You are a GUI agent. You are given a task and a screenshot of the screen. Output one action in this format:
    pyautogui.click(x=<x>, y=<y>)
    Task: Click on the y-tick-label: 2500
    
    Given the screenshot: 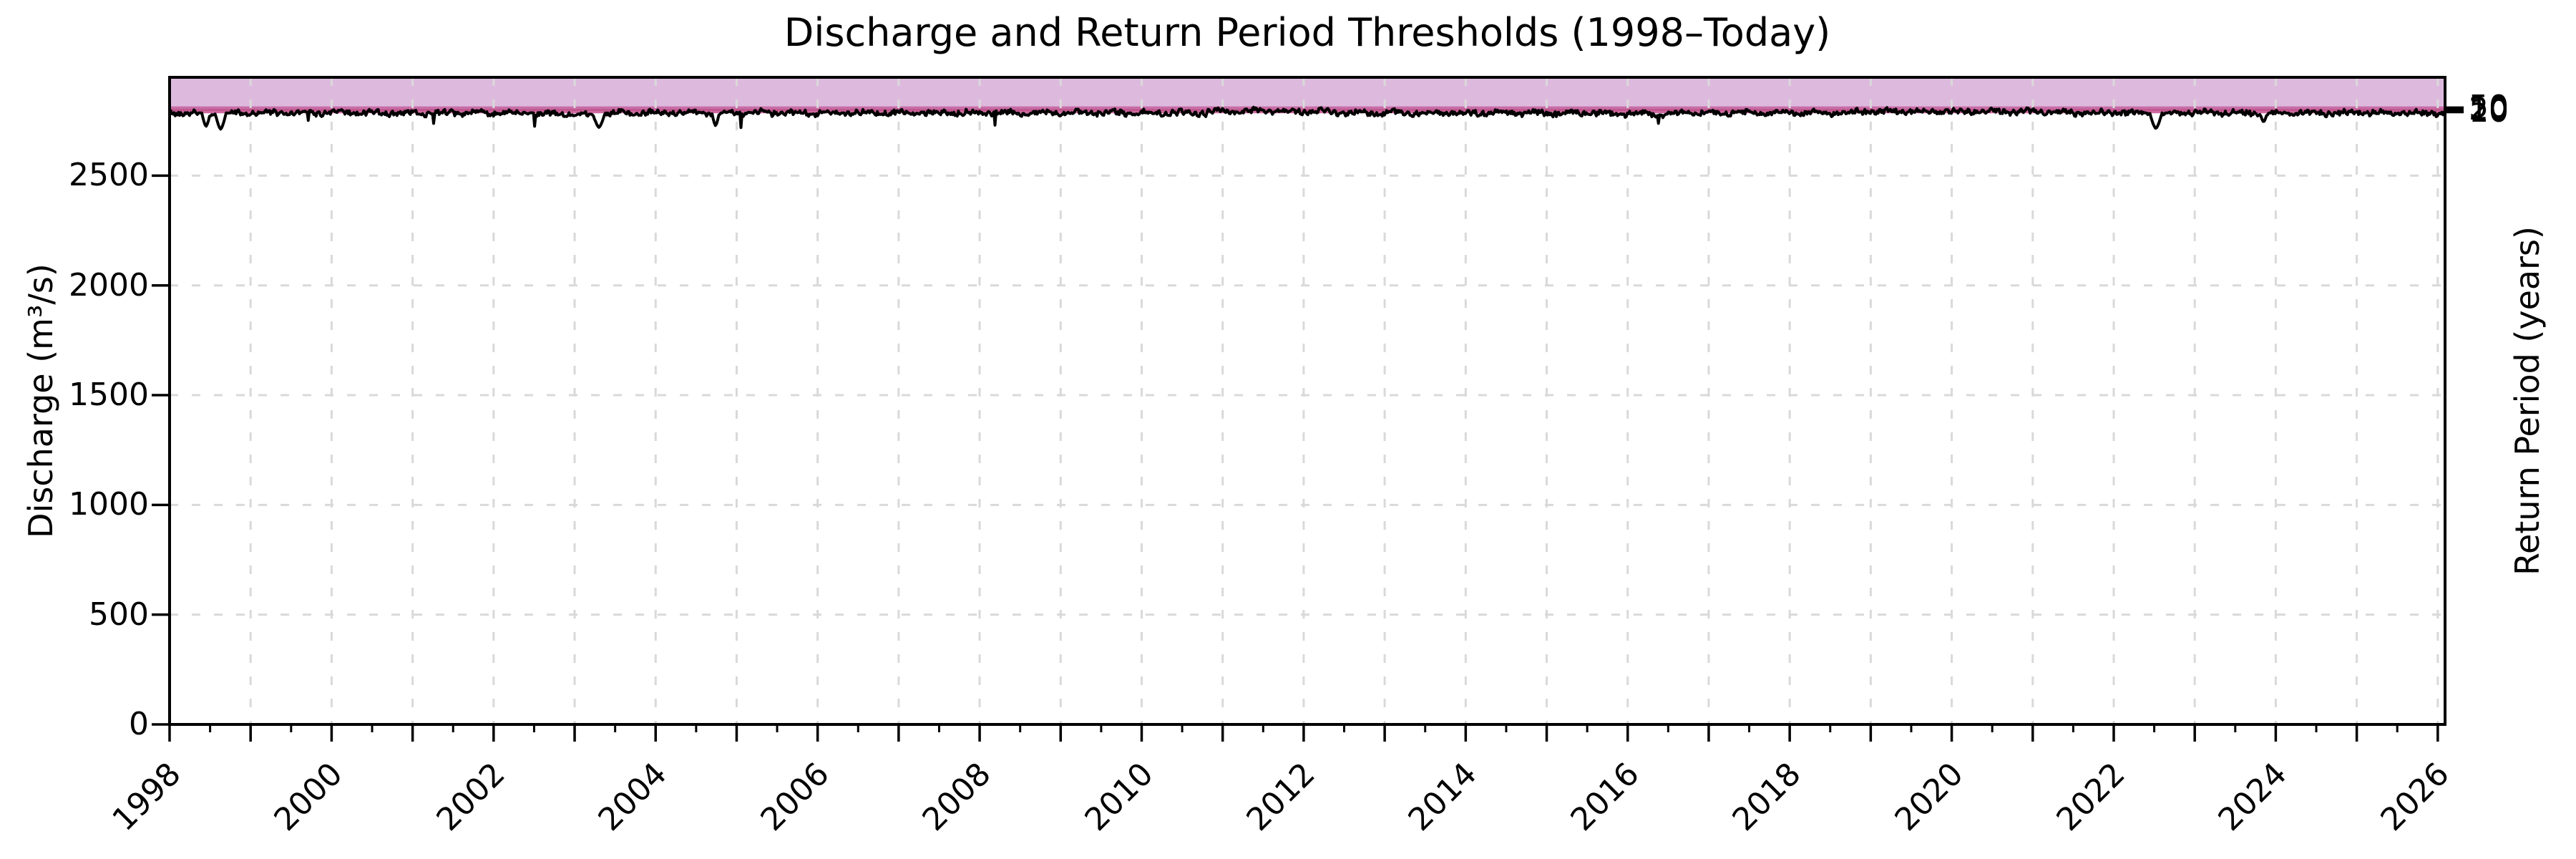 What is the action you would take?
    pyautogui.click(x=109, y=175)
    